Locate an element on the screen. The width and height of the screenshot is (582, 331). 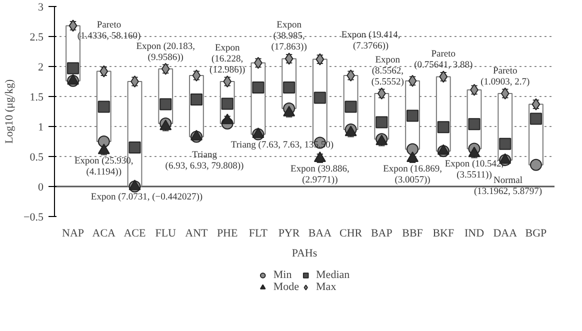
annotation: Triang (6.93, 6.93, 79.808)) is located at coordinates (204, 161).